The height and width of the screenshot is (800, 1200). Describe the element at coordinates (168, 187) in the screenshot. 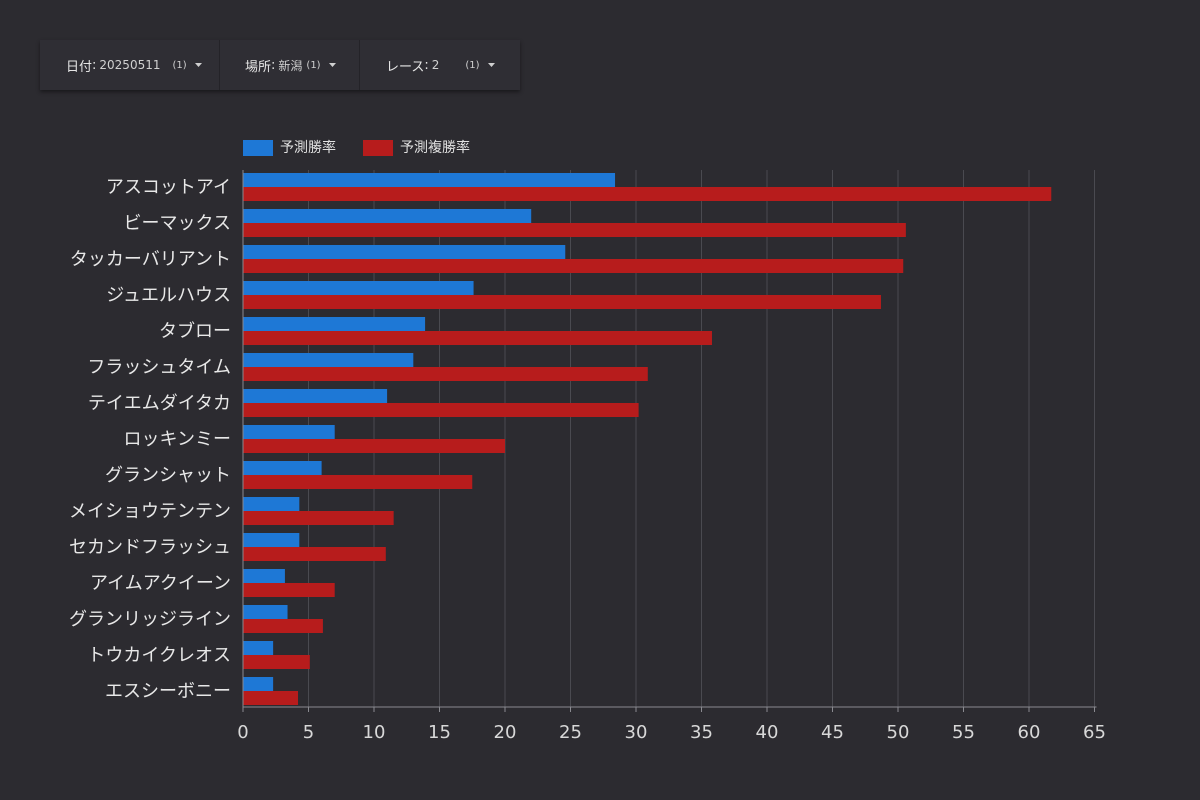

I see `category-label: アスコットアイ` at that location.